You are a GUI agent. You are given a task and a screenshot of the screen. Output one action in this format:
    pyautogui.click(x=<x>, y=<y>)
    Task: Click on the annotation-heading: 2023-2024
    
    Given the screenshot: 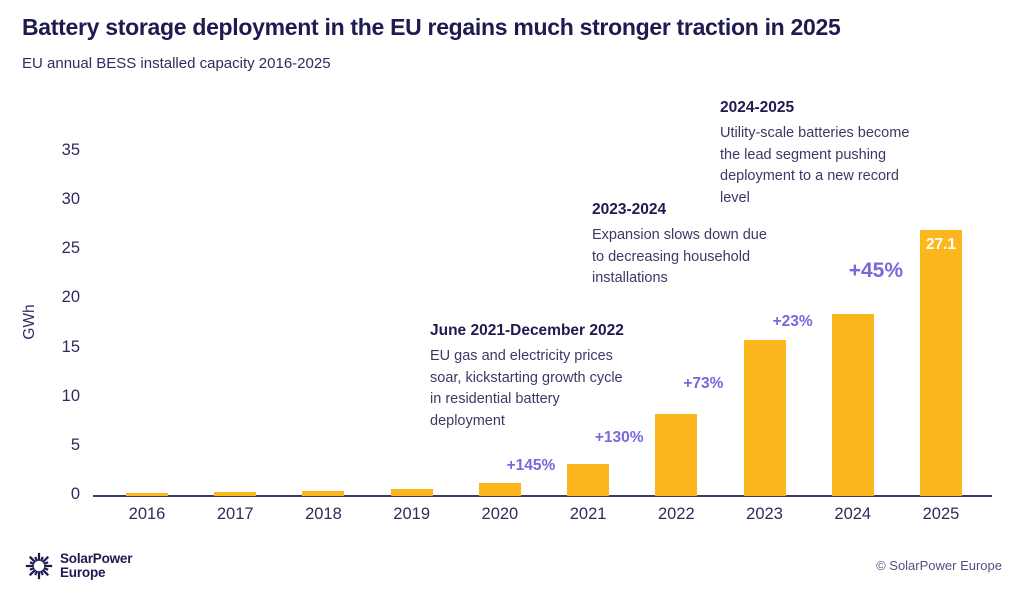 What is the action you would take?
    pyautogui.click(x=629, y=209)
    